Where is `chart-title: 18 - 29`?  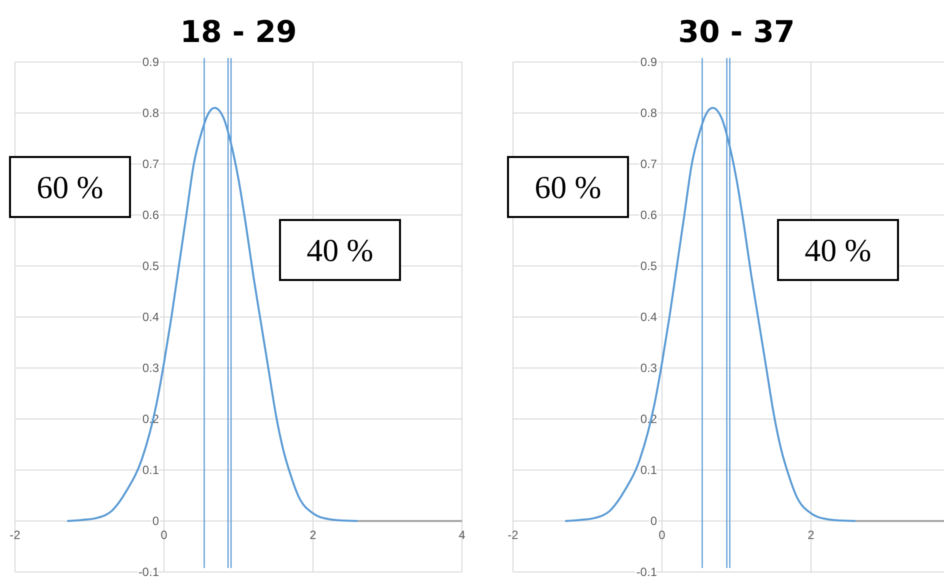
chart-title: 18 - 29 is located at coordinates (238, 32).